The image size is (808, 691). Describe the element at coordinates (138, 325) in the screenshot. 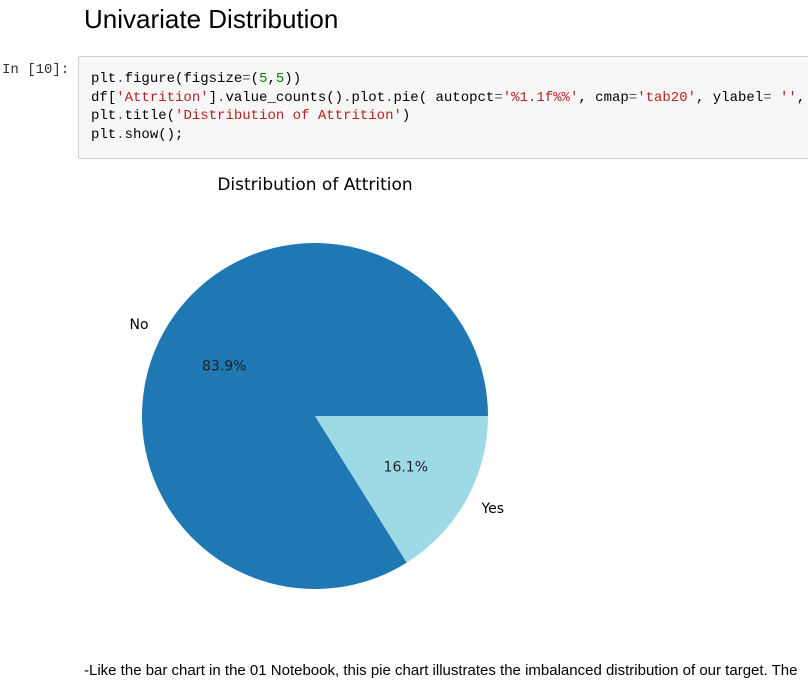

I see `pie-category-label: No` at that location.